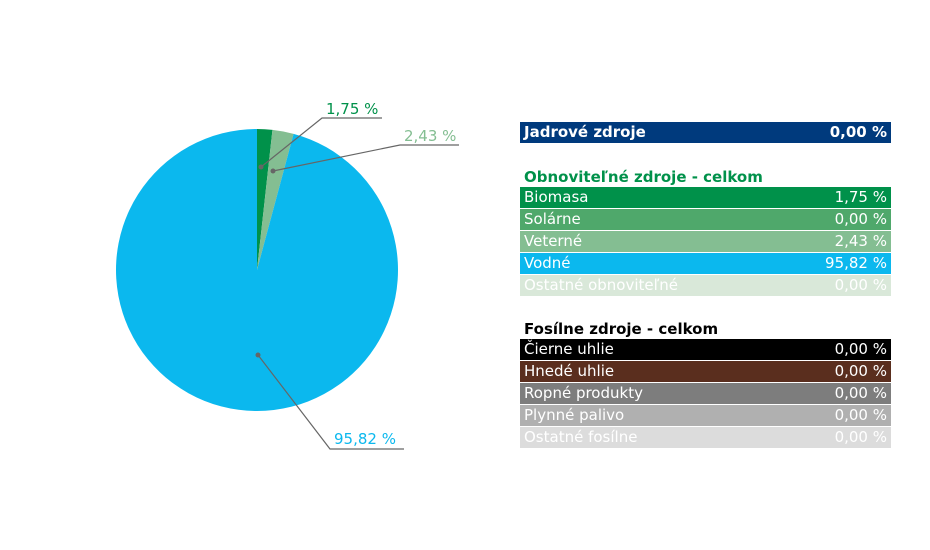 The width and height of the screenshot is (930, 550). What do you see at coordinates (705, 285) in the screenshot?
I see `legend-row: Ostatné obnoviteľné 0,00 %` at bounding box center [705, 285].